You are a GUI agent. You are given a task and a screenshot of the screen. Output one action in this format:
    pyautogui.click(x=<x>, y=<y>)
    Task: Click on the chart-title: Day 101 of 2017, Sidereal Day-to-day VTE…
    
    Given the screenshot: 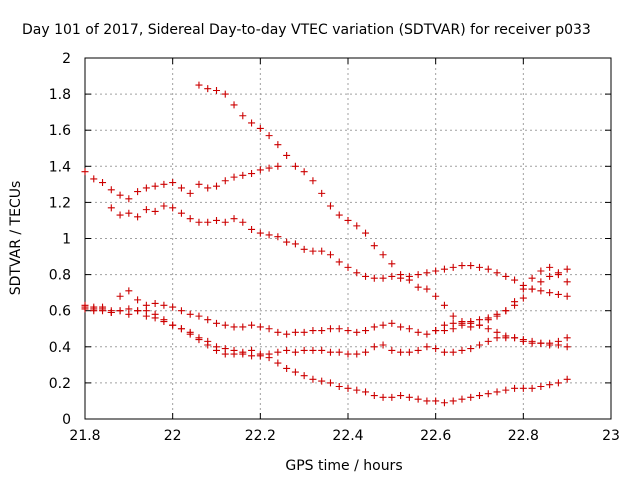 What is the action you would take?
    pyautogui.click(x=306, y=30)
    